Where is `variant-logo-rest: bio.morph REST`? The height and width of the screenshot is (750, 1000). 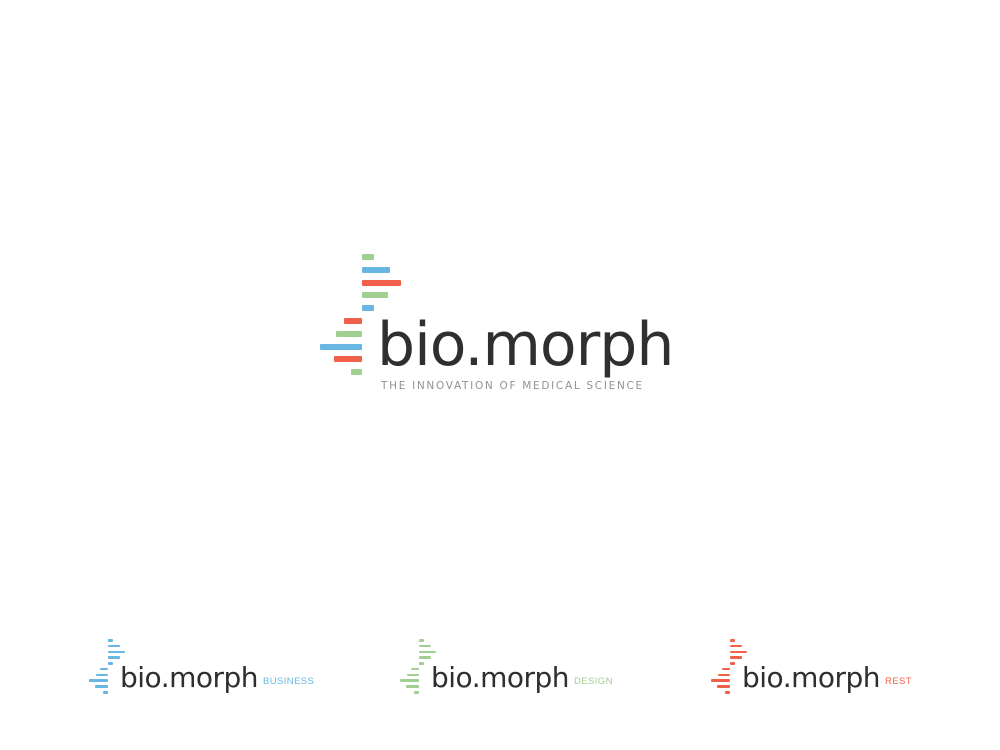
variant-logo-rest: bio.morph REST is located at coordinates (841, 669).